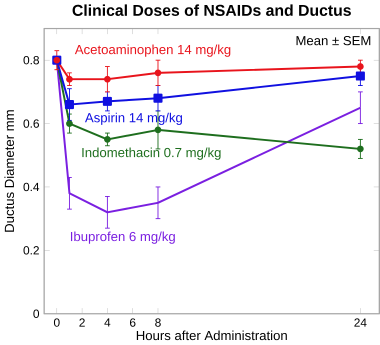 The height and width of the screenshot is (345, 380). Describe the element at coordinates (151, 154) in the screenshot. I see `series-label: Indomethacin 0.7 mg/kg` at that location.